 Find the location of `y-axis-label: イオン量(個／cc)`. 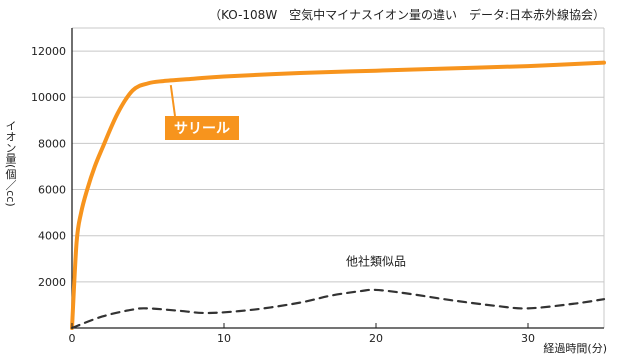

y-axis-label: イオン量(個／cc) is located at coordinates (10, 163).